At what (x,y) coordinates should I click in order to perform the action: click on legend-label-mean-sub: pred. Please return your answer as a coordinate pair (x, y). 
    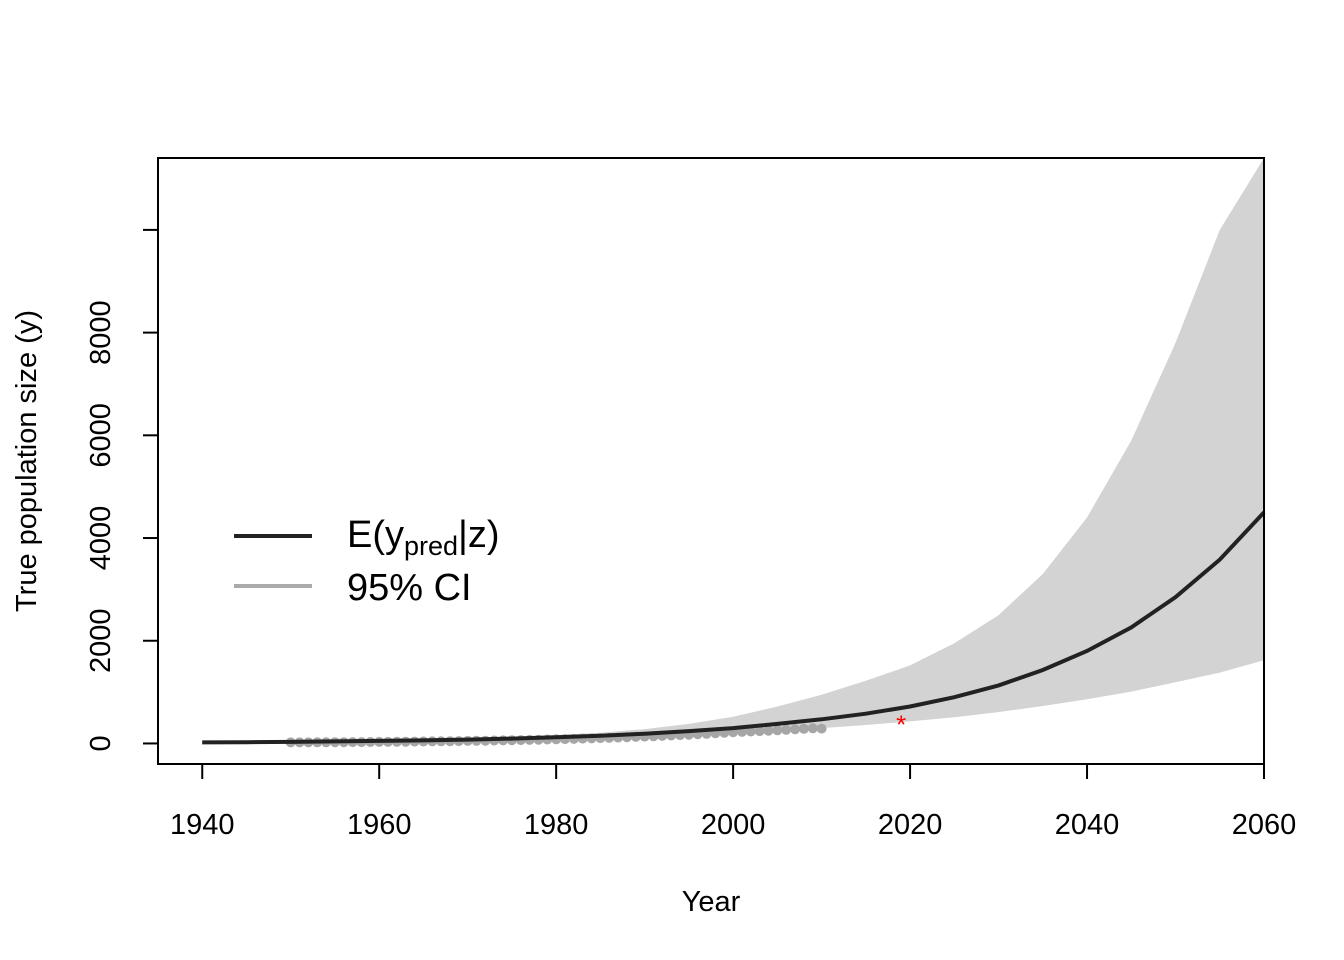
    Looking at the image, I should click on (431, 546).